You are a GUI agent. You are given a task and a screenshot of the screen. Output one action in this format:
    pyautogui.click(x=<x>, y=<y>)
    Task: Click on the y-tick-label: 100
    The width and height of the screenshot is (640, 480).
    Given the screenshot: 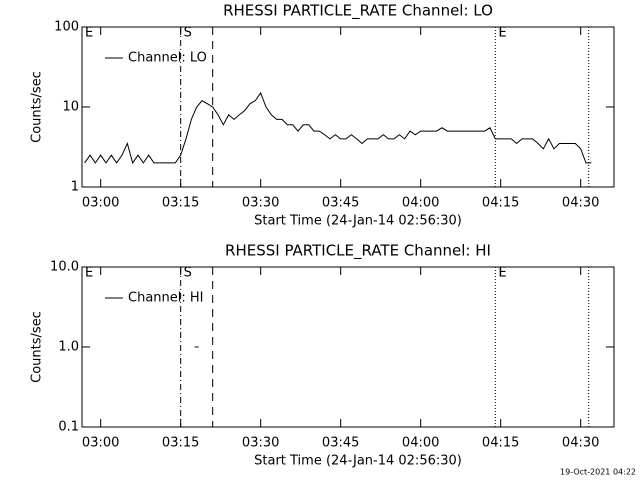 What is the action you would take?
    pyautogui.click(x=66, y=27)
    